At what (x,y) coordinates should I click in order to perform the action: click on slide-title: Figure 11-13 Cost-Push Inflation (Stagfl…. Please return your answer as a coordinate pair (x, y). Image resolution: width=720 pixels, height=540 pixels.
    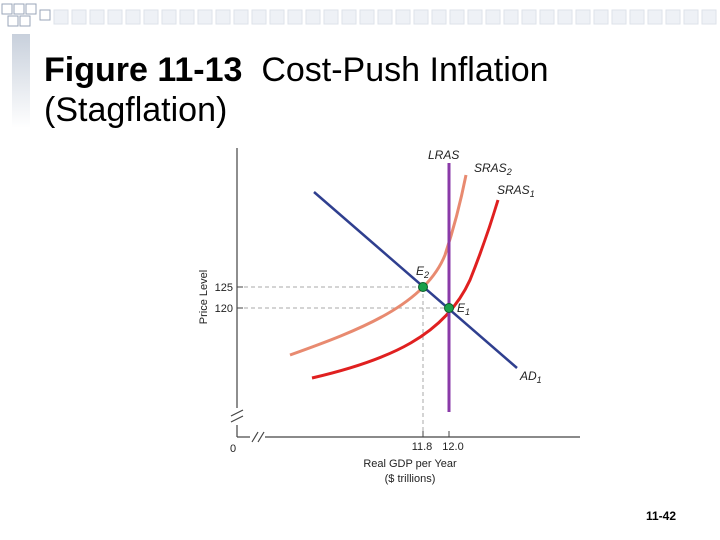
    Looking at the image, I should click on (296, 90).